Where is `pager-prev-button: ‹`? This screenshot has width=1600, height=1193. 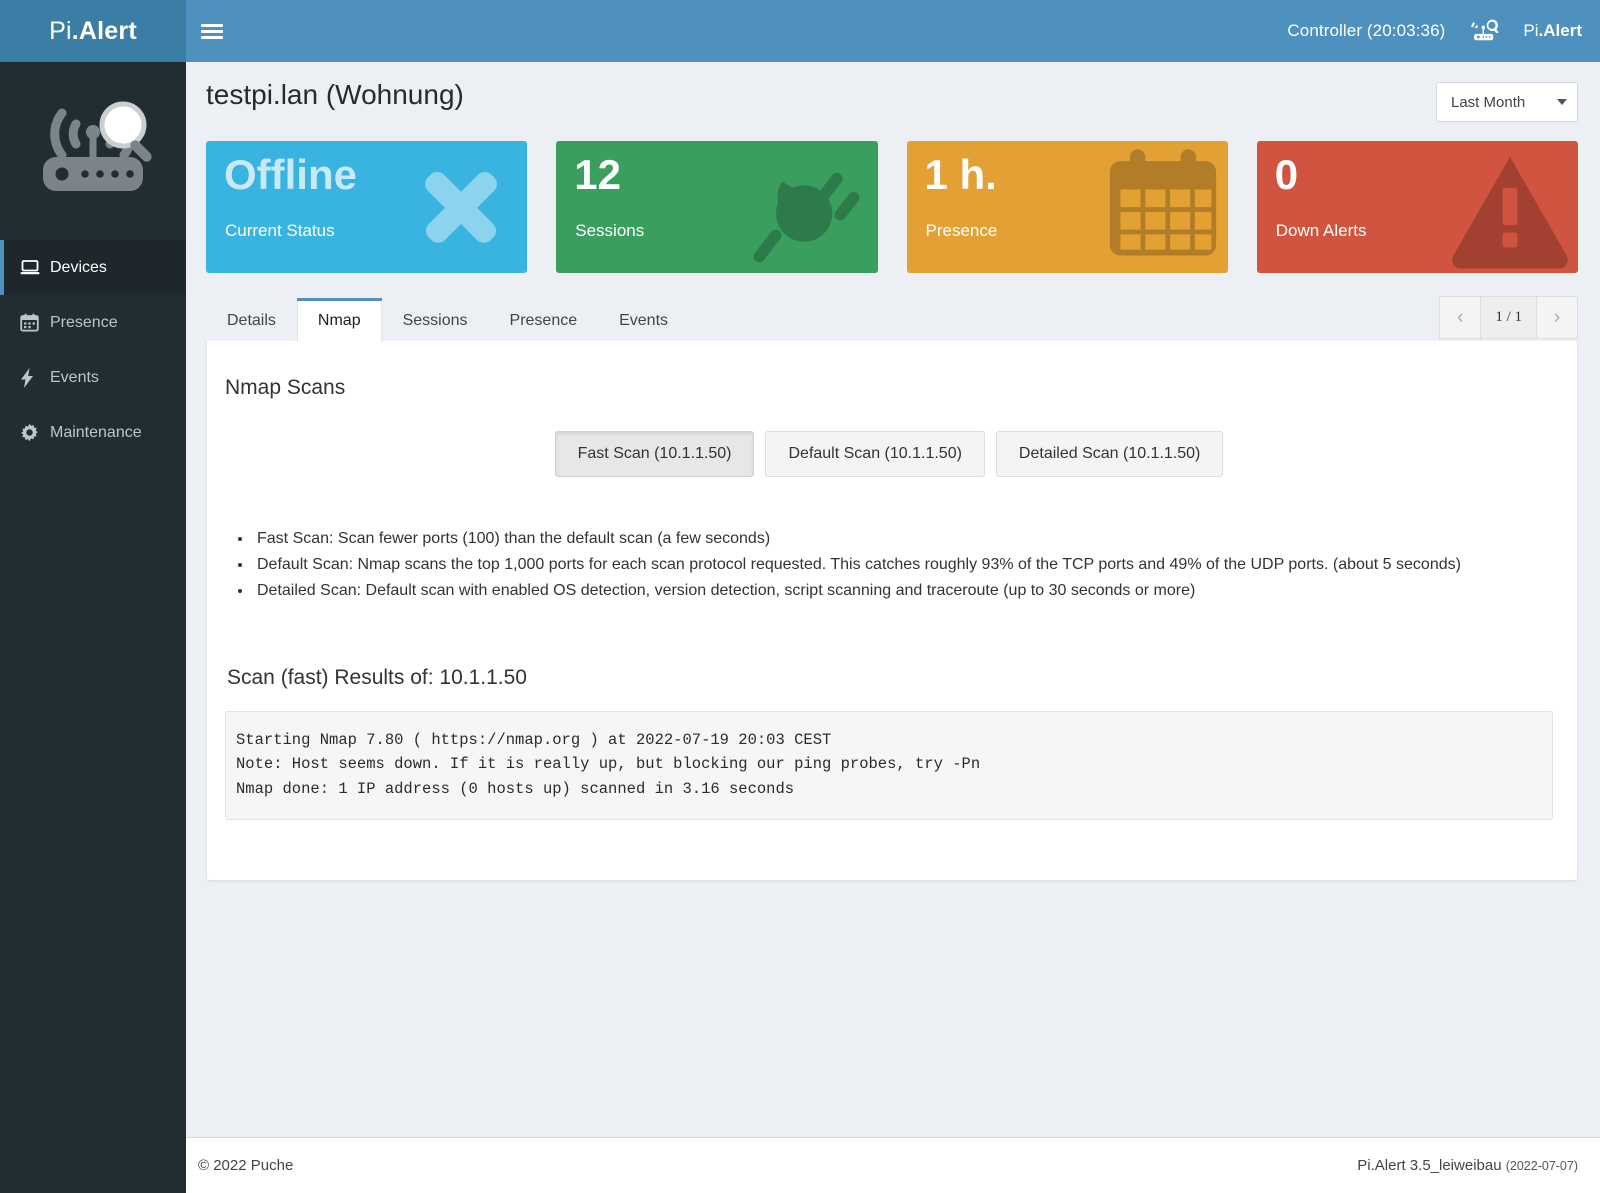 pager-prev-button: ‹ is located at coordinates (1460, 317).